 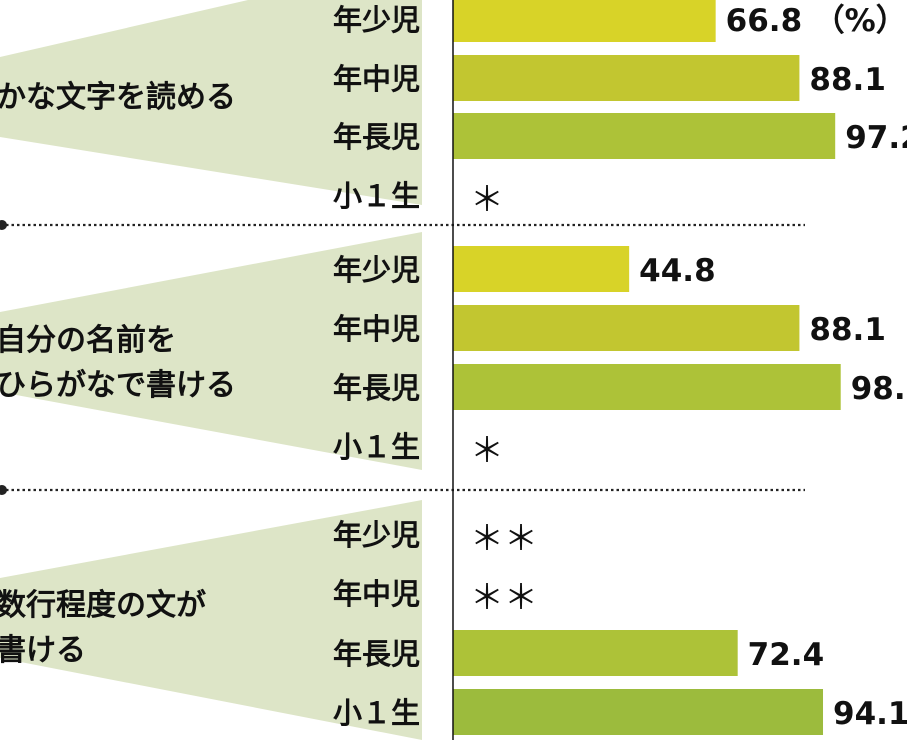 What do you see at coordinates (860, 21) in the screenshot?
I see `unit-label: （%）` at bounding box center [860, 21].